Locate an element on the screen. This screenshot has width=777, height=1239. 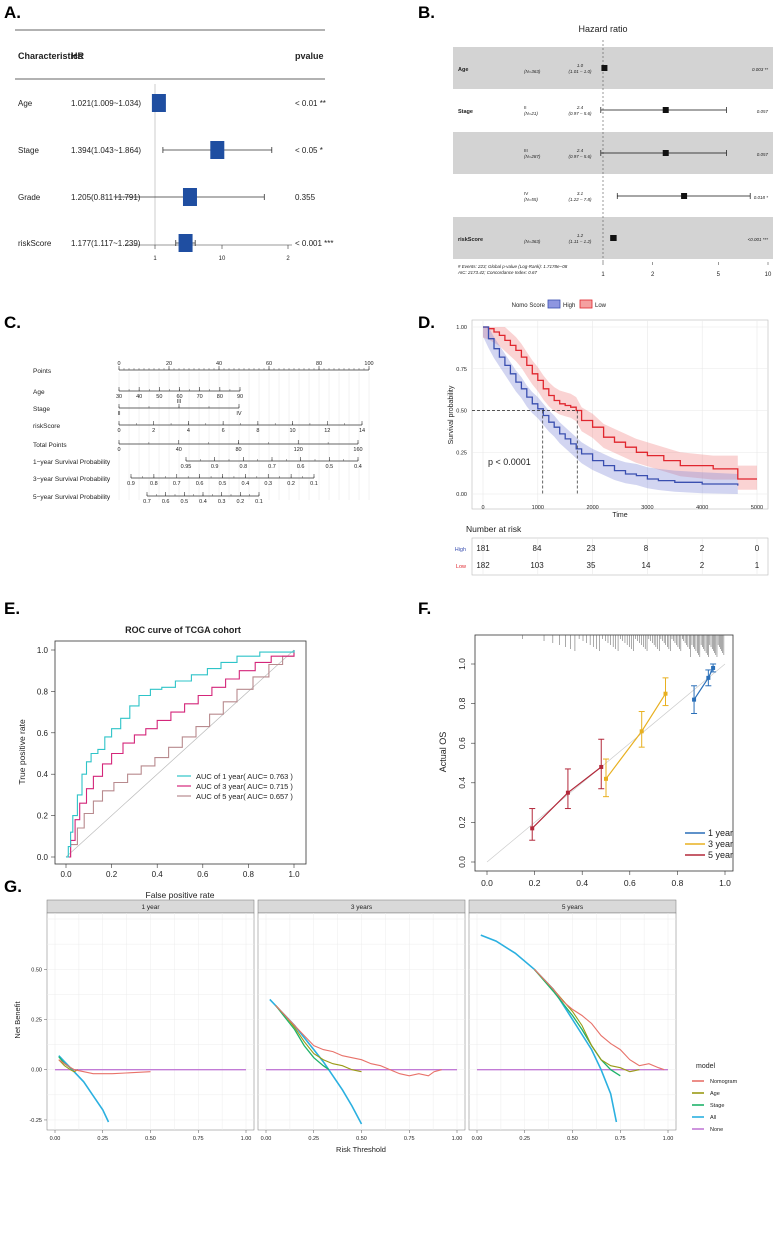
high-survival-curve is located at coordinates (611, 406).